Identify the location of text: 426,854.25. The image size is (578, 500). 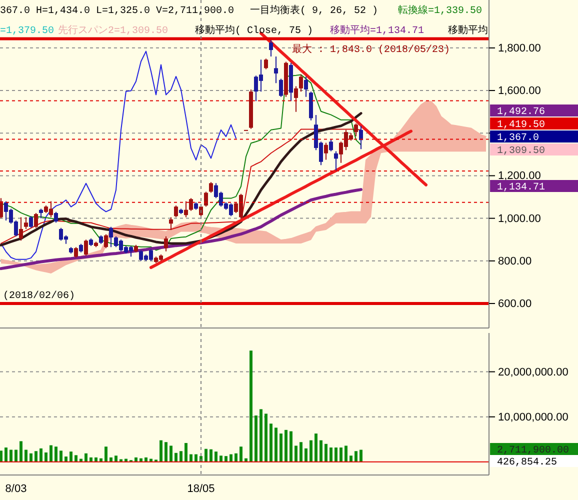
(527, 463).